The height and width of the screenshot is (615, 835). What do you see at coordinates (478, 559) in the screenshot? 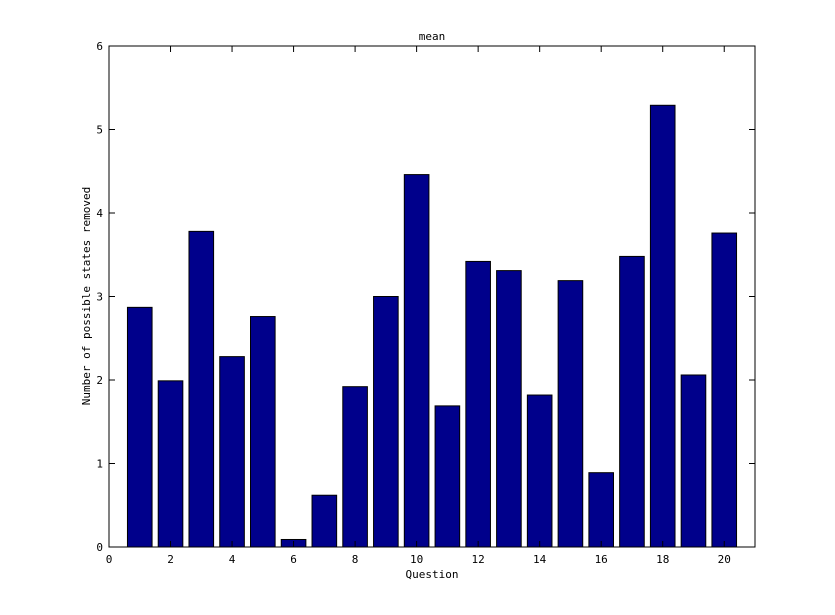
I see `x-tick-label-12: 12` at bounding box center [478, 559].